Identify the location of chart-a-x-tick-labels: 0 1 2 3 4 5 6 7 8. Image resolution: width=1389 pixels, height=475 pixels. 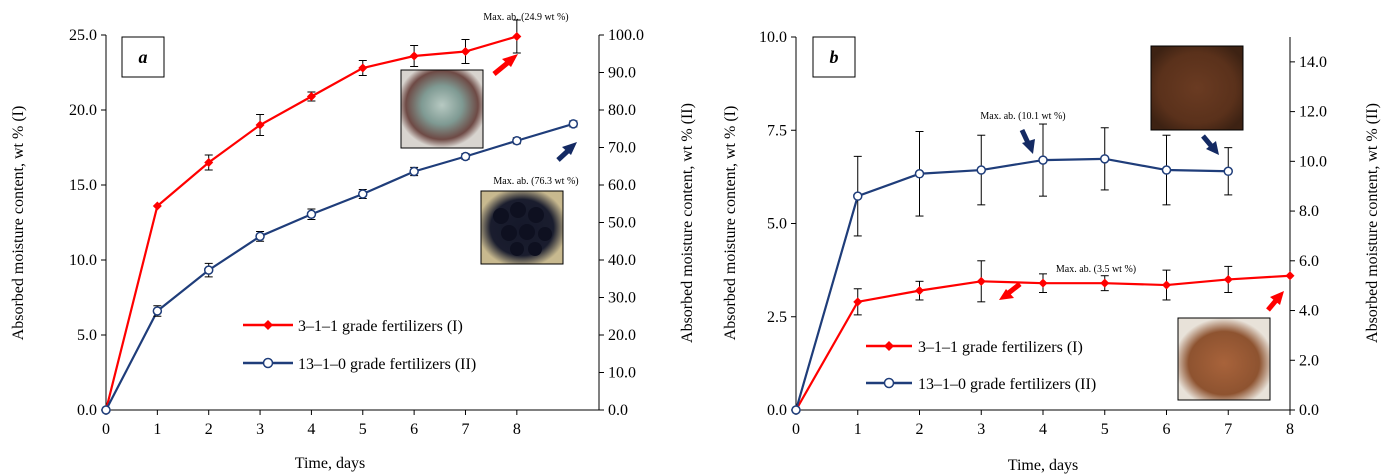
(311, 424).